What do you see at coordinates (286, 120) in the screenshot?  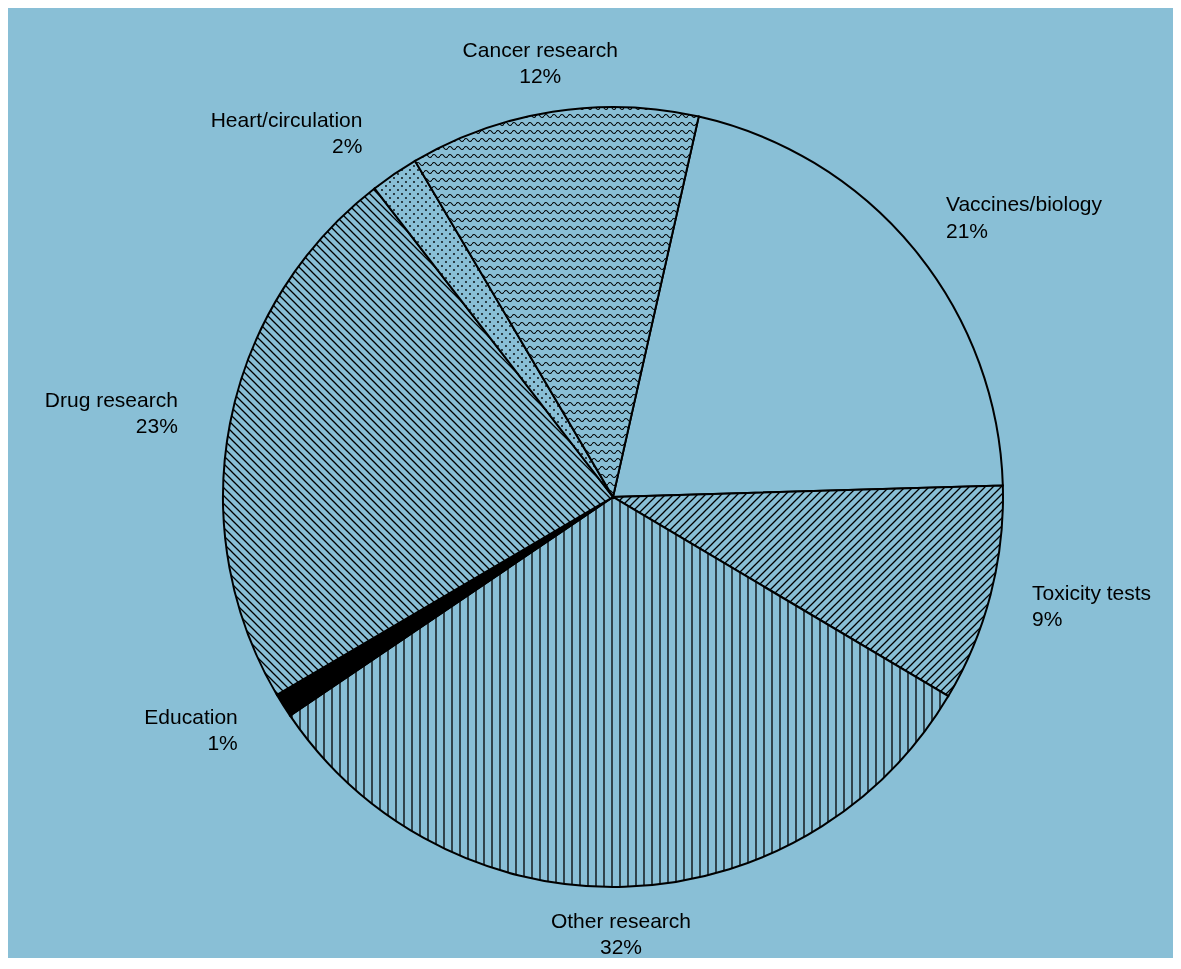 I see `slice-label: Heart/circulation` at bounding box center [286, 120].